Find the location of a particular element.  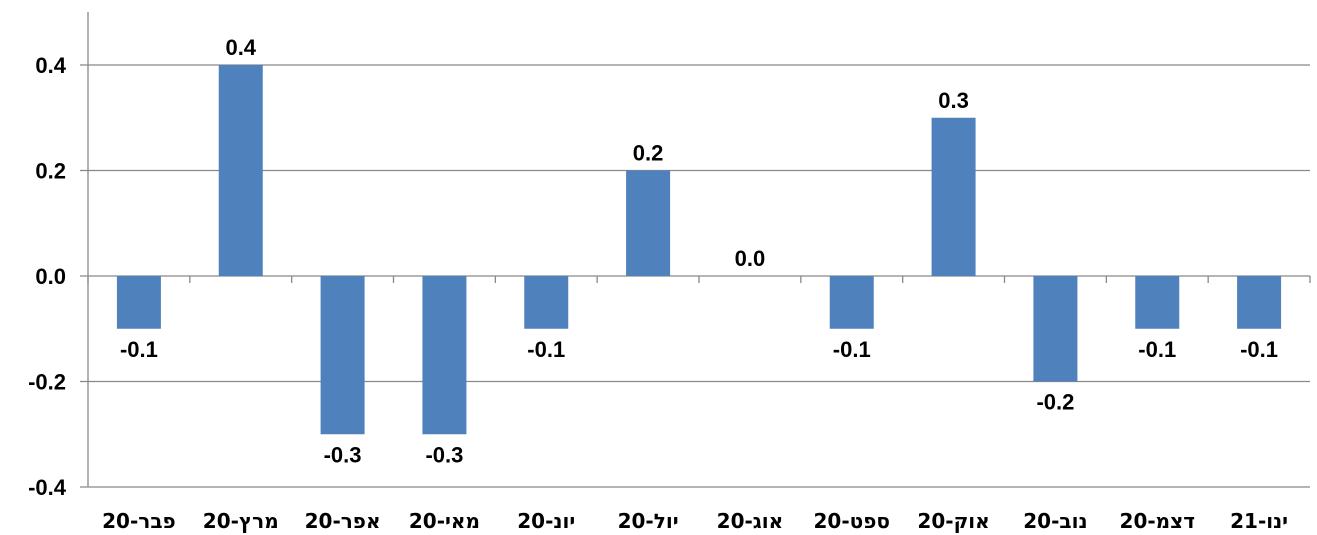

x-tick-label: יול-20 is located at coordinates (648, 521).